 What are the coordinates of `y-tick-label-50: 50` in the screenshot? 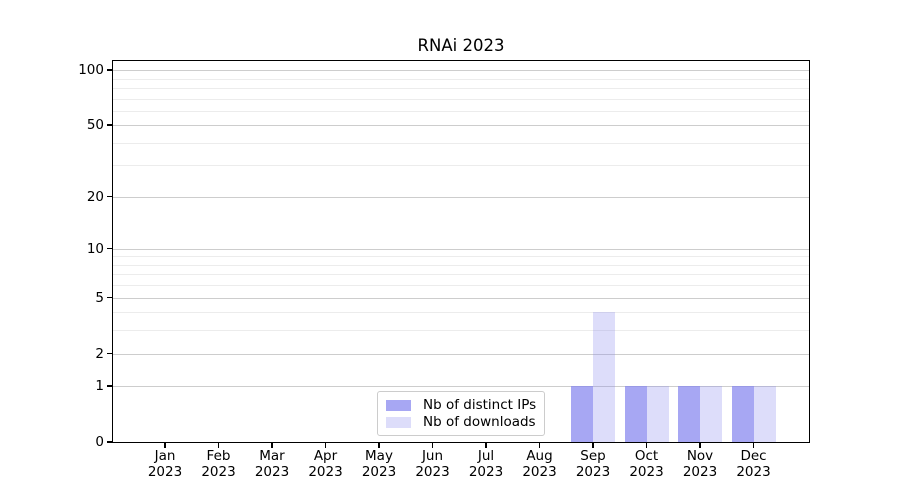 It's located at (95, 125).